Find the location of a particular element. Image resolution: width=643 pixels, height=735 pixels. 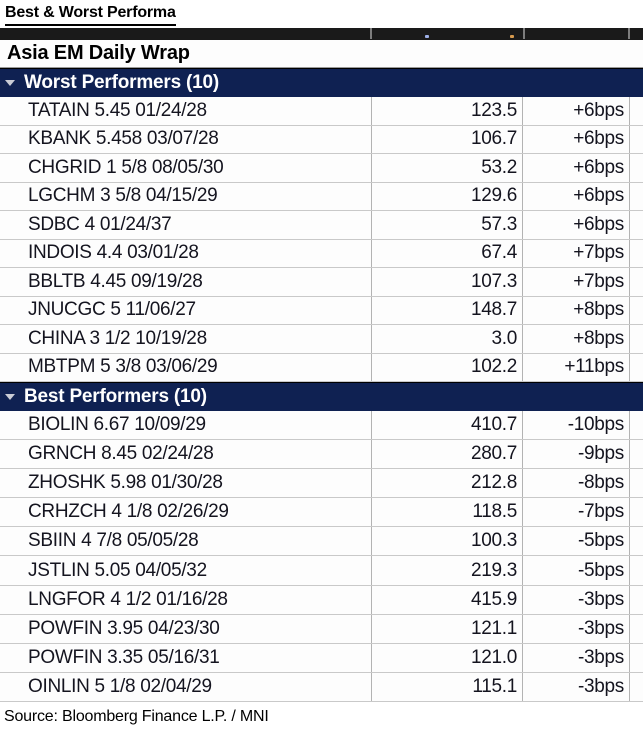

price-cell: 115.1 is located at coordinates (447, 686).